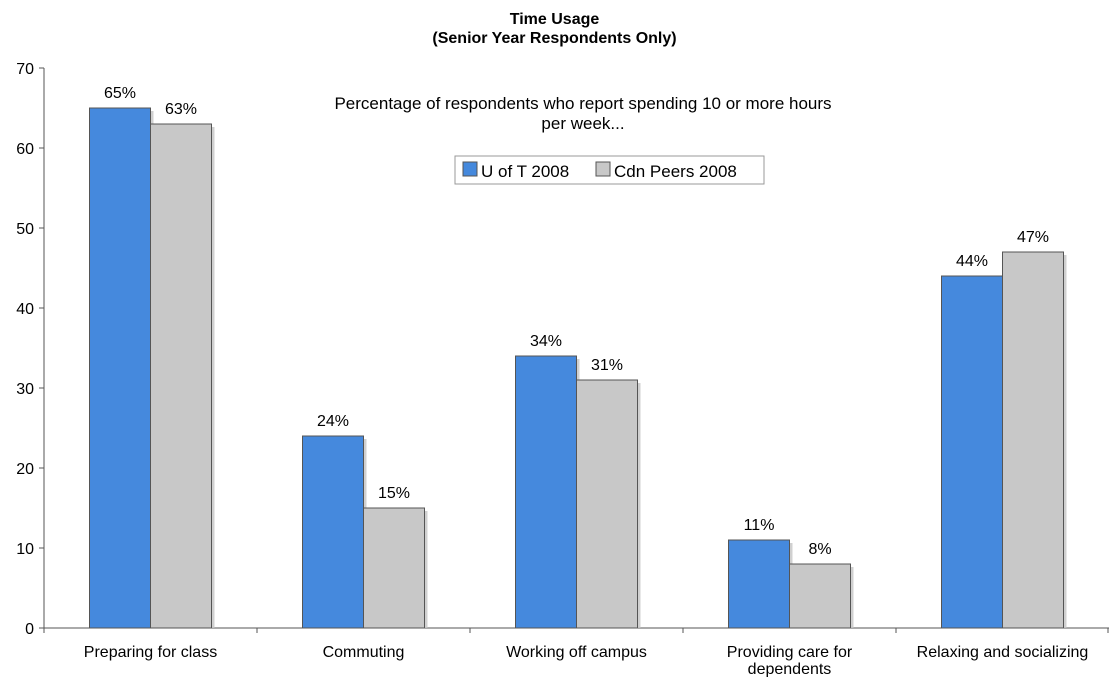 The image size is (1109, 677). What do you see at coordinates (1003, 652) in the screenshot?
I see `x-tick-label: Relaxing and socializing` at bounding box center [1003, 652].